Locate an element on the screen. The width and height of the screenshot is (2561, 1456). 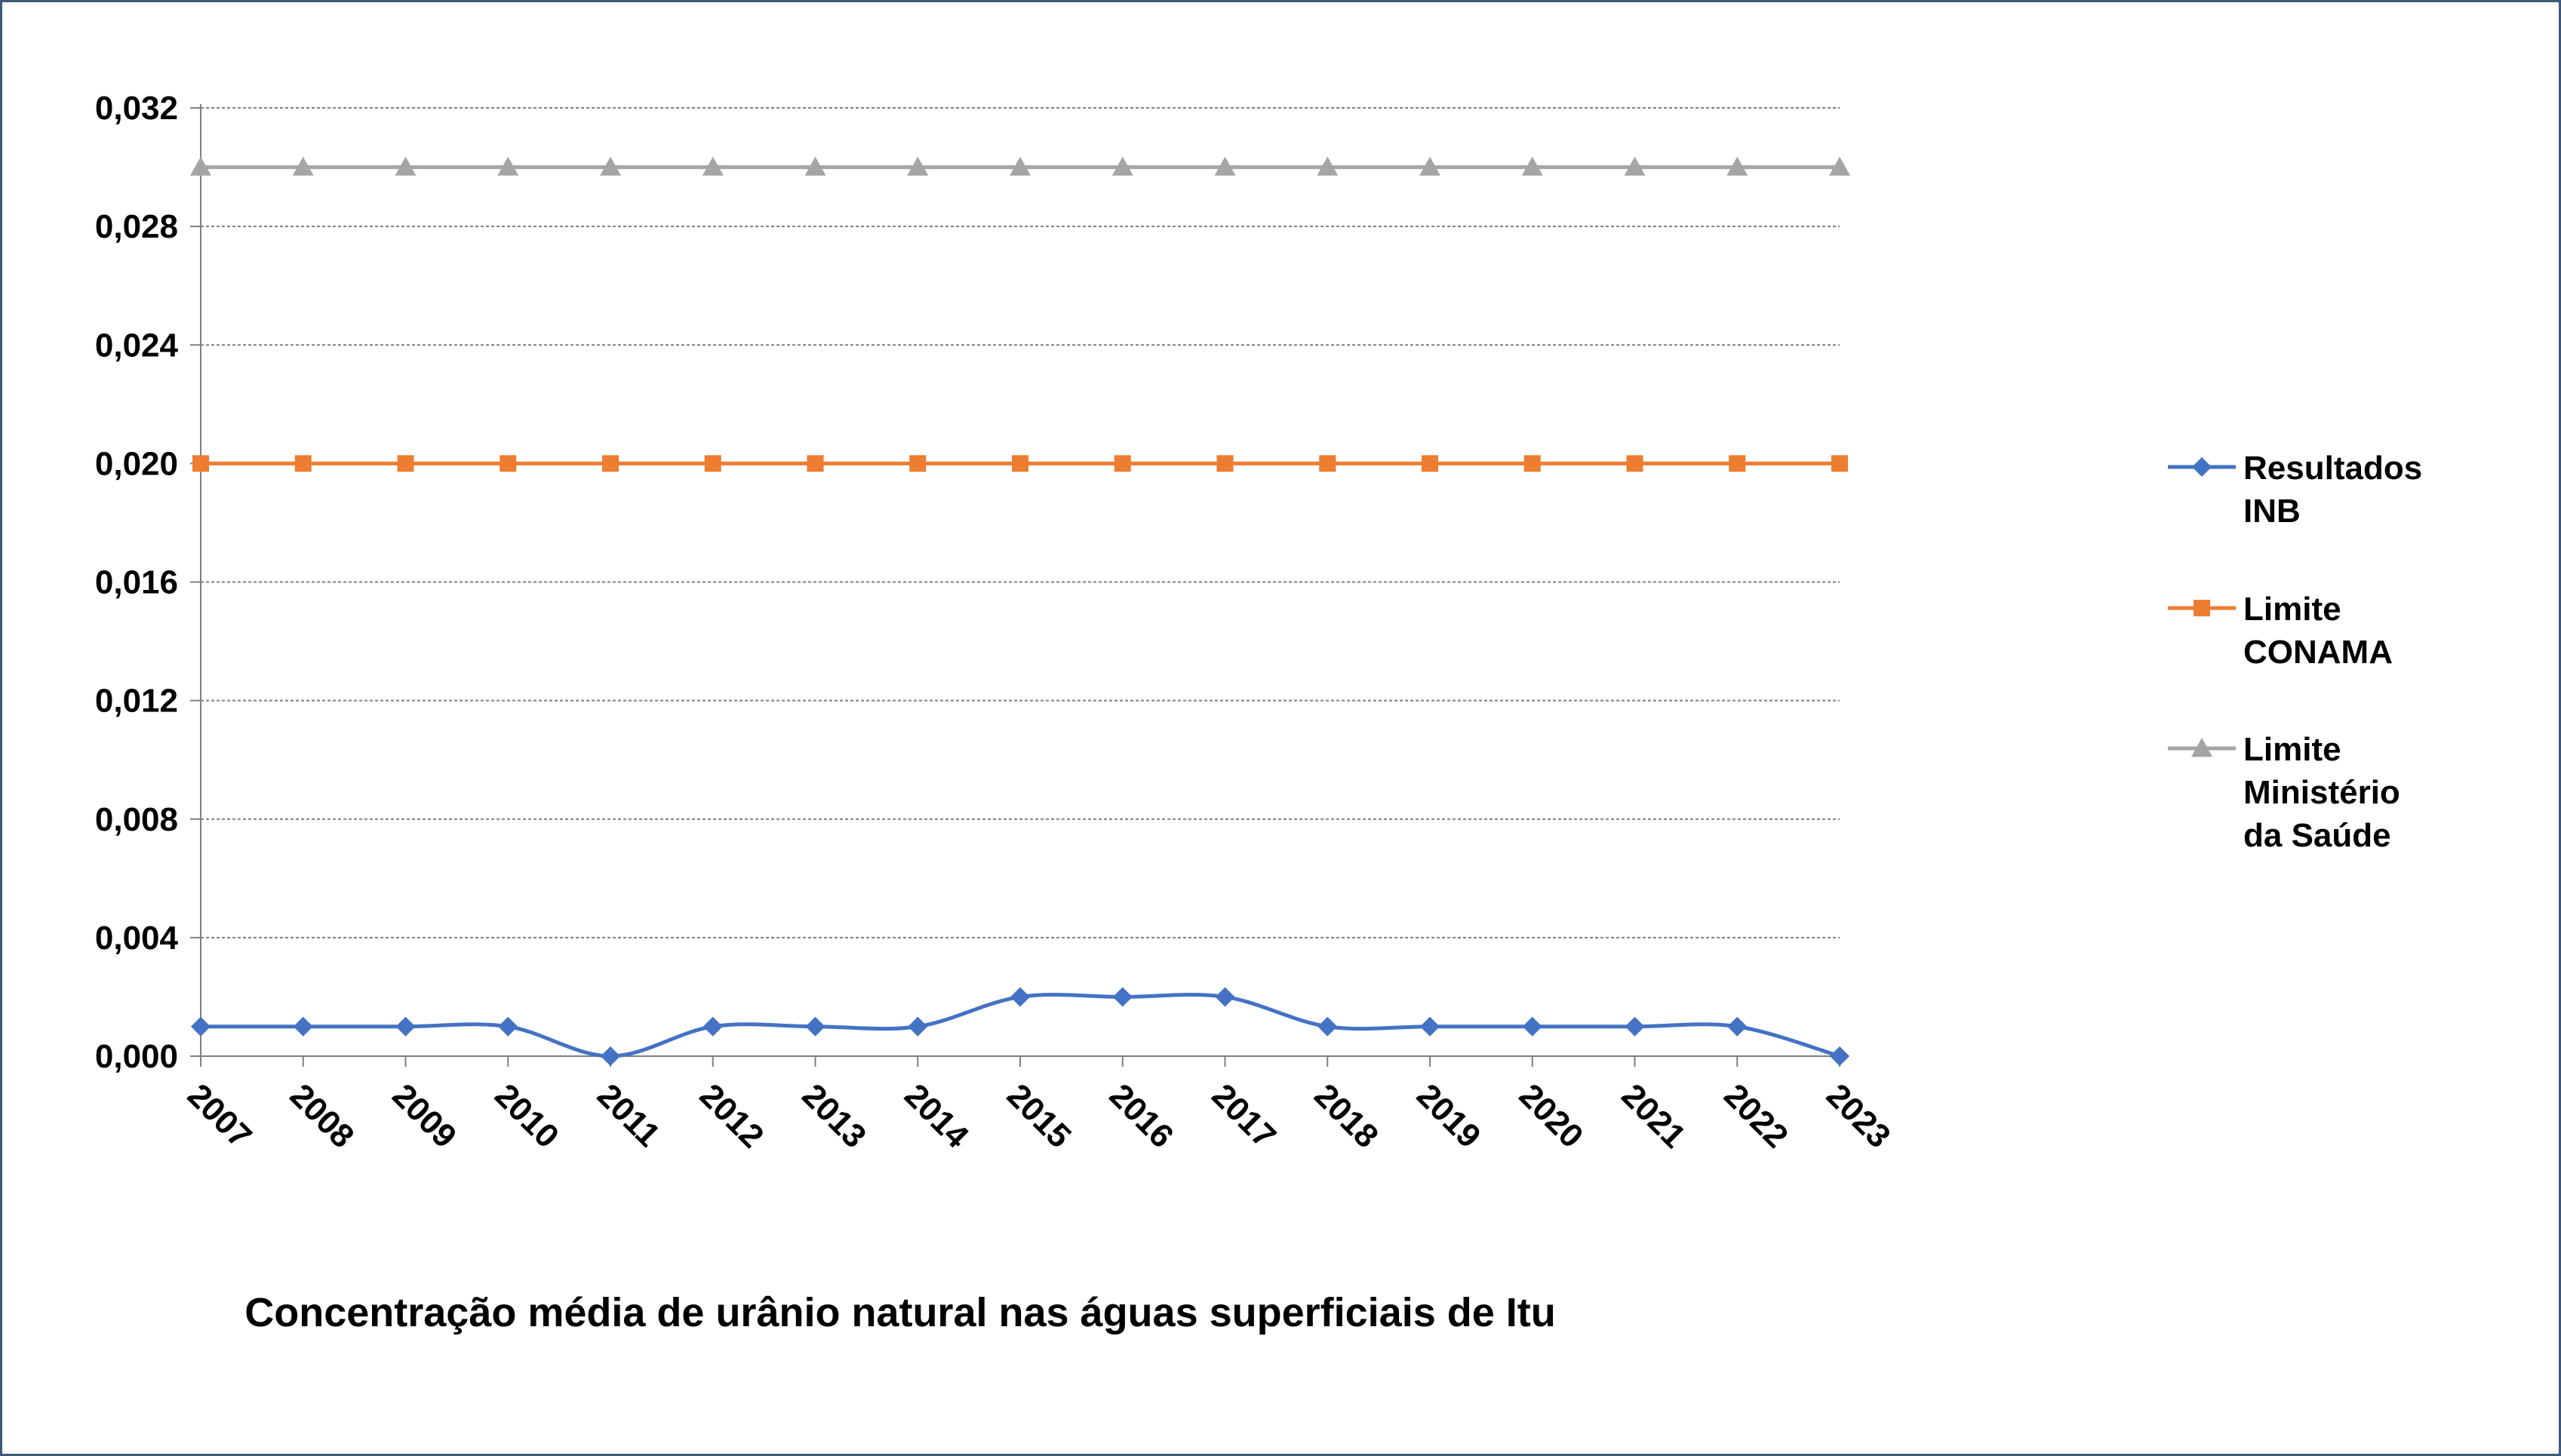
legend-entry: Limite Ministério da Saúde is located at coordinates (2284, 793).